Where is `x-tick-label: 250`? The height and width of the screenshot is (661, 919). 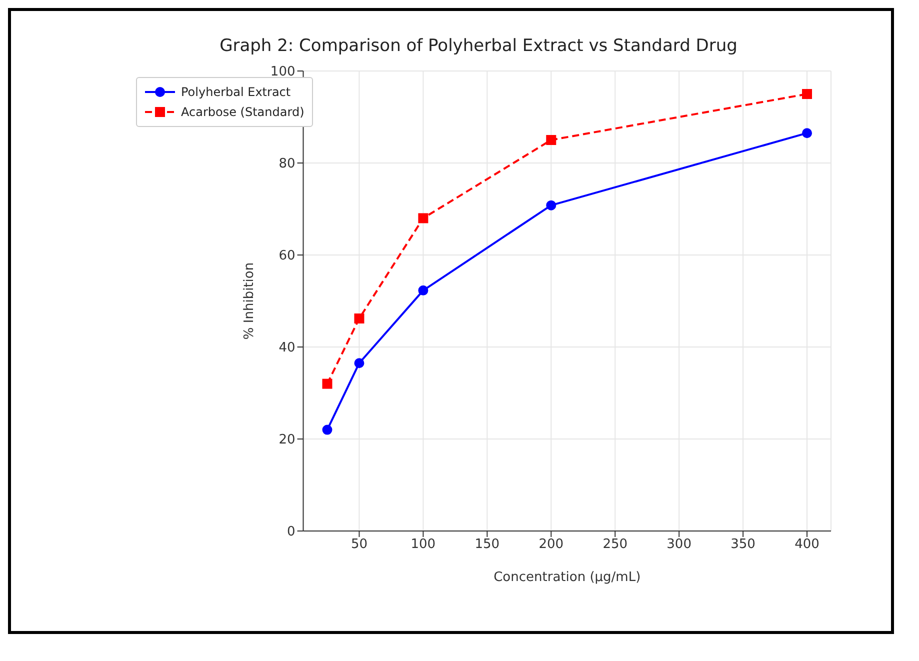 x-tick-label: 250 is located at coordinates (615, 544).